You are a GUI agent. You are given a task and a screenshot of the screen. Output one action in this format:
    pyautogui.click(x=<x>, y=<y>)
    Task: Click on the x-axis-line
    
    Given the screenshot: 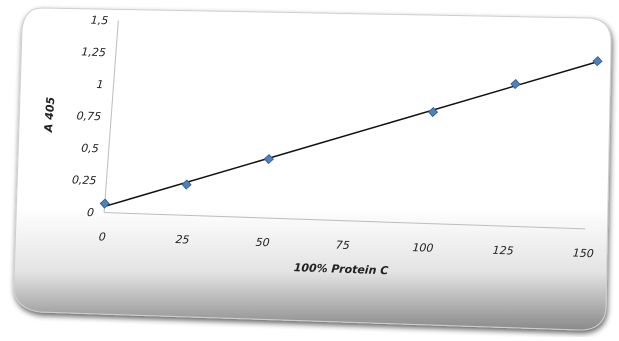 What is the action you would take?
    pyautogui.click(x=345, y=221)
    